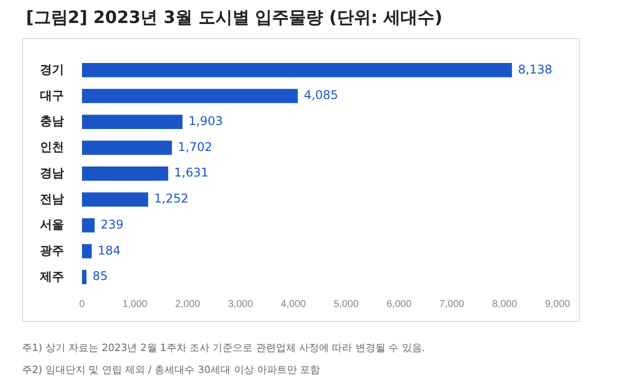 This screenshot has height=382, width=643. What do you see at coordinates (452, 304) in the screenshot?
I see `x-tick-label: 7,000` at bounding box center [452, 304].